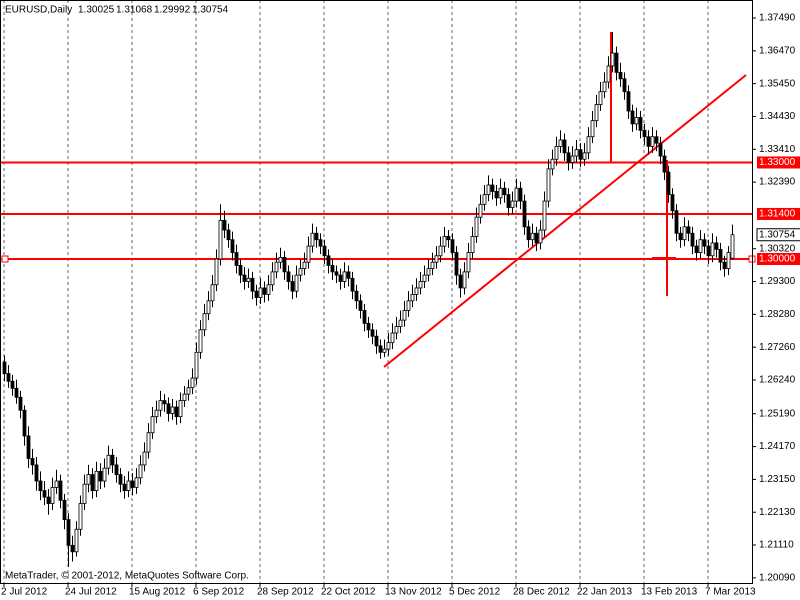 The height and width of the screenshot is (600, 800). I want to click on selection-handle, so click(5, 259).